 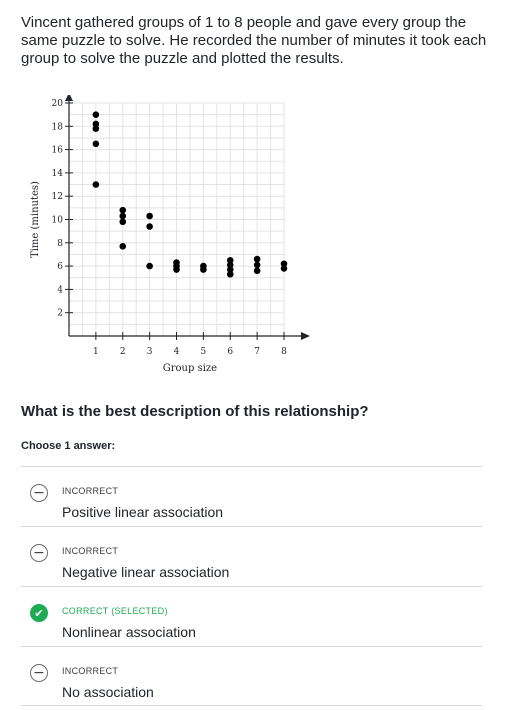 What do you see at coordinates (58, 104) in the screenshot?
I see `y-tick-label: 20` at bounding box center [58, 104].